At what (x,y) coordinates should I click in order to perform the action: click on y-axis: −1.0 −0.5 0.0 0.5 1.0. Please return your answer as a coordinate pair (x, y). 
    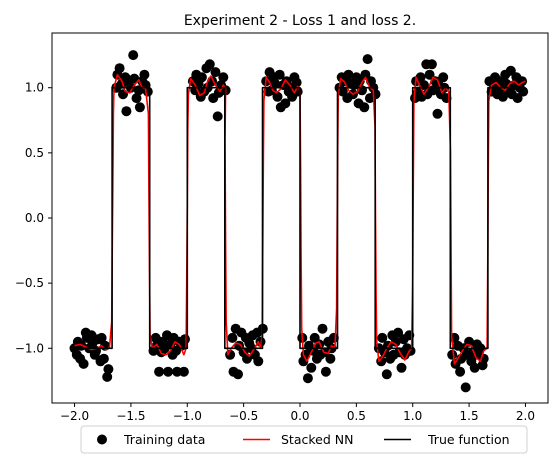
    Looking at the image, I should click on (33, 218).